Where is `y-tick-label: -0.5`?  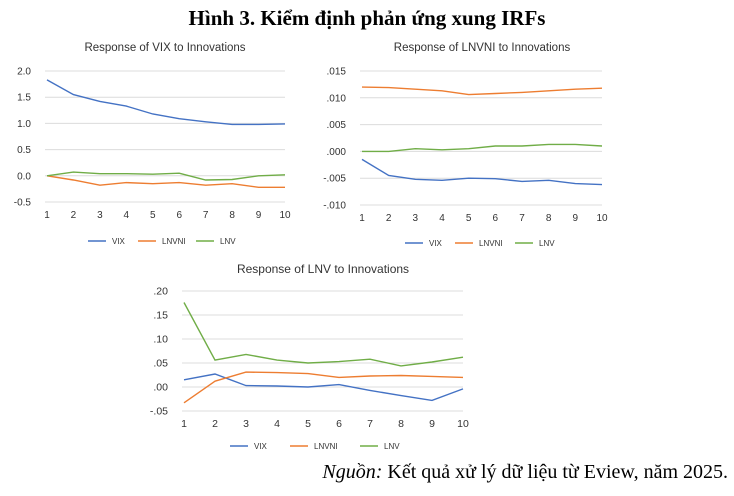 y-tick-label: -0.5 is located at coordinates (23, 203).